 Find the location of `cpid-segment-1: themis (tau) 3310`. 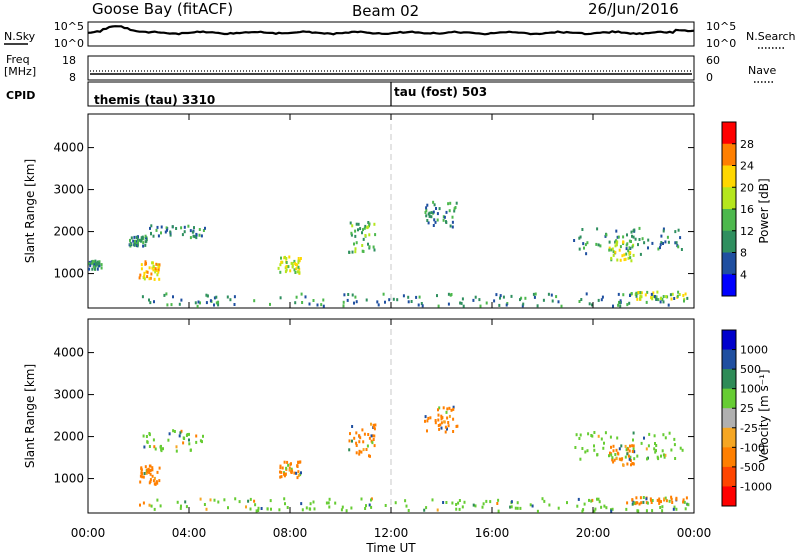

cpid-segment-1: themis (tau) 3310 is located at coordinates (154, 100).